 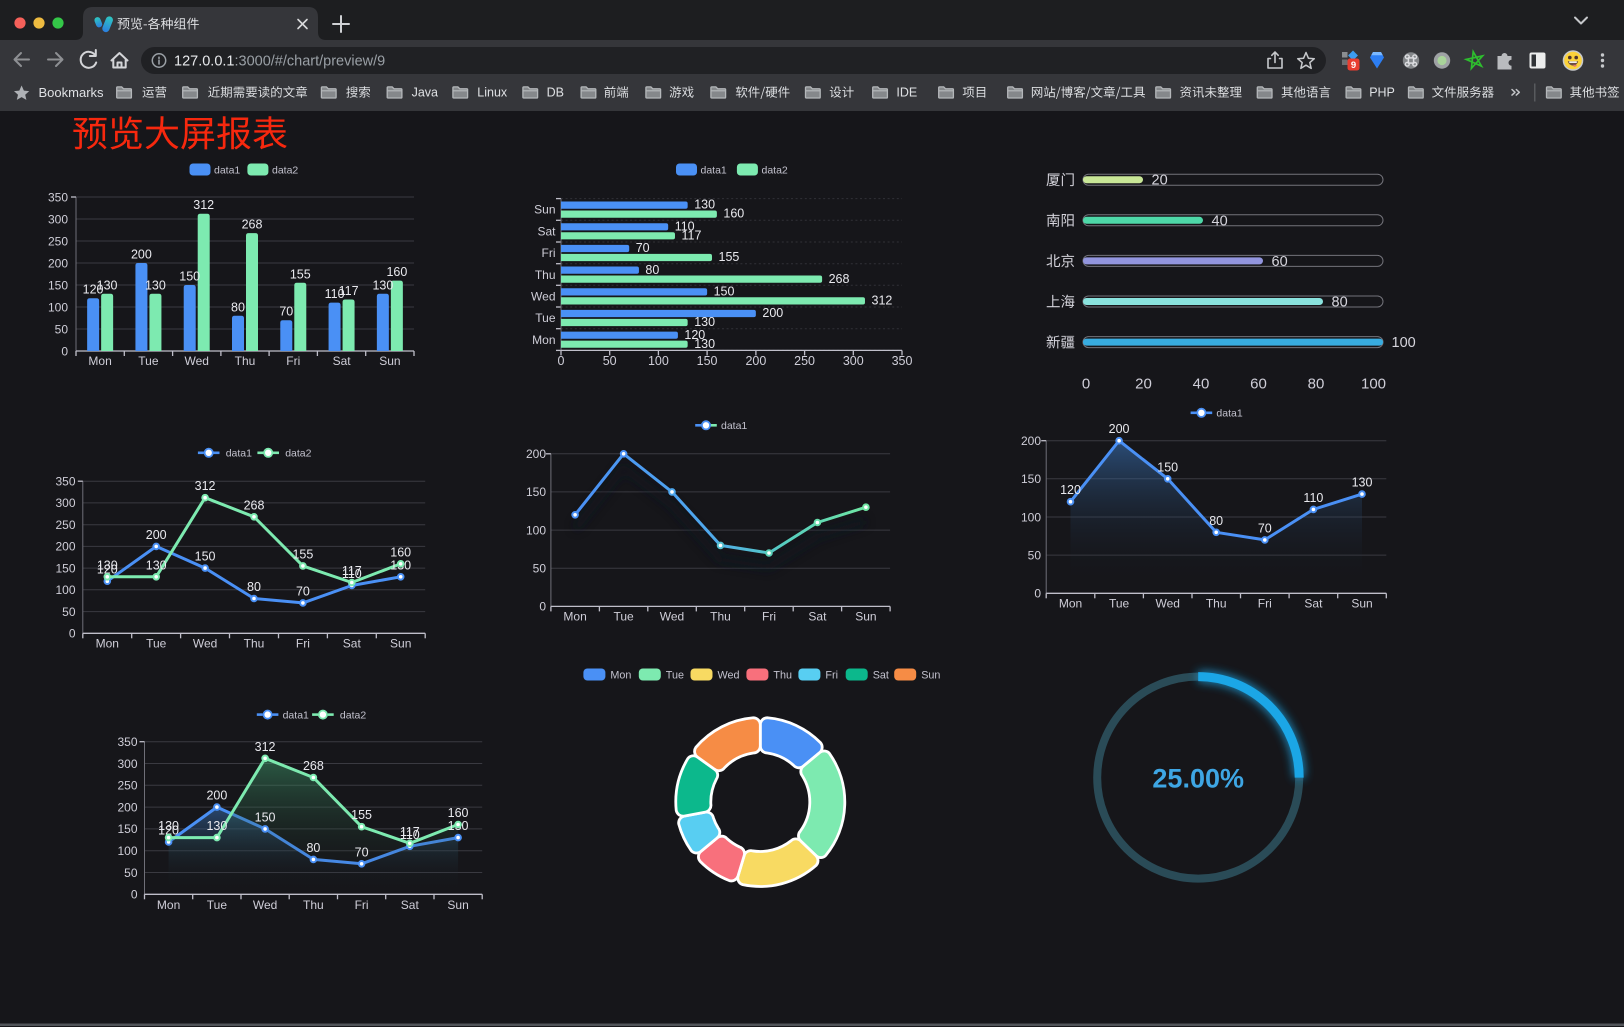 What do you see at coordinates (425, 93) in the screenshot?
I see `svg-text: Java` at bounding box center [425, 93].